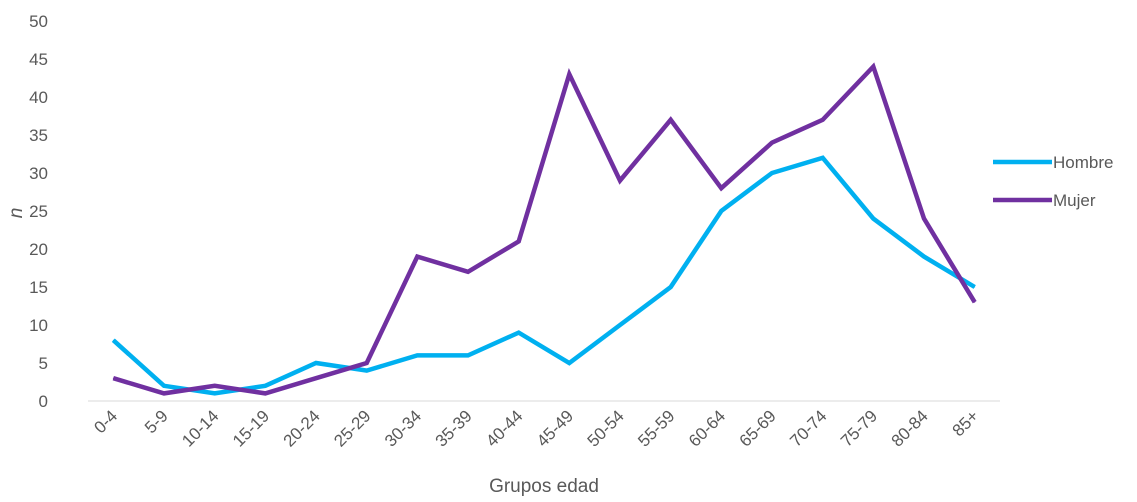 The image size is (1137, 502). What do you see at coordinates (758, 428) in the screenshot?
I see `x-tick-label: 65-69` at bounding box center [758, 428].